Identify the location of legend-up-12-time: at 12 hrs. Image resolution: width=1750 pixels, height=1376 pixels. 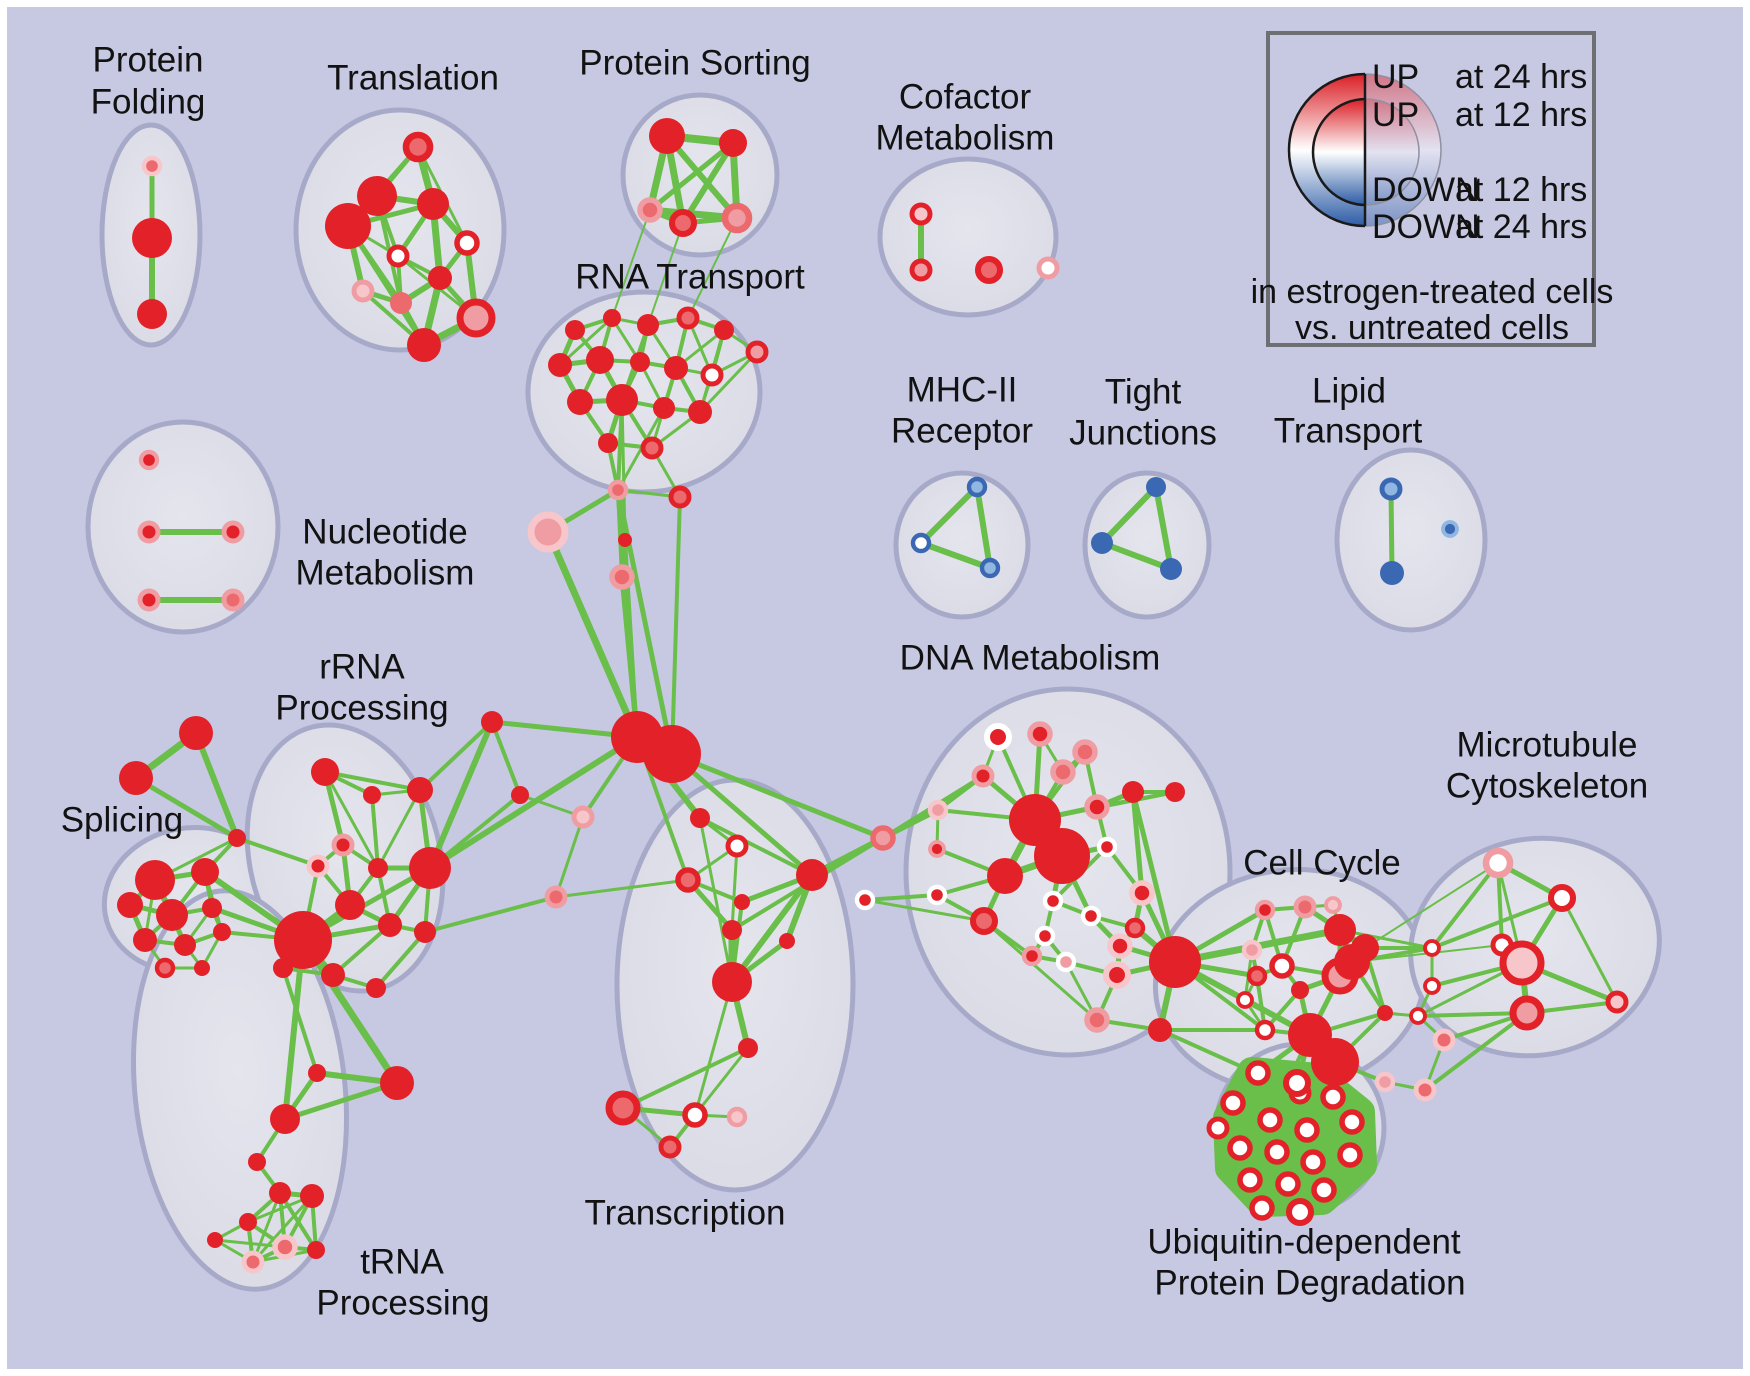
(1521, 115).